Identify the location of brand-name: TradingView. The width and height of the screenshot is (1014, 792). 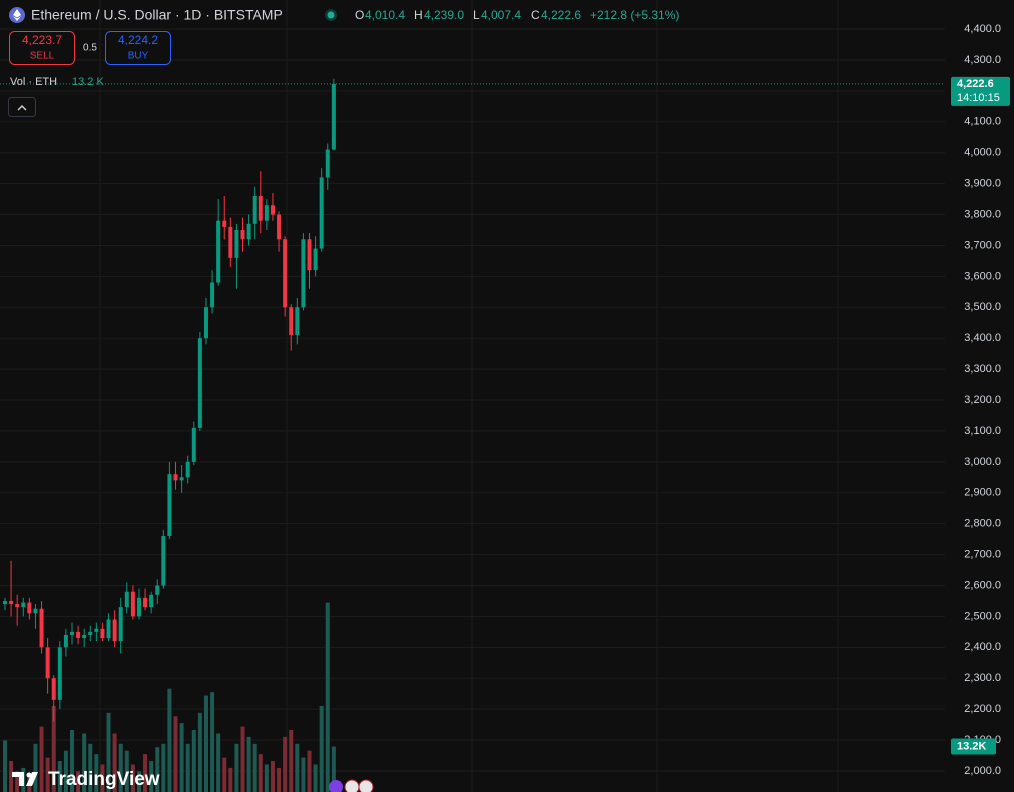
(104, 779).